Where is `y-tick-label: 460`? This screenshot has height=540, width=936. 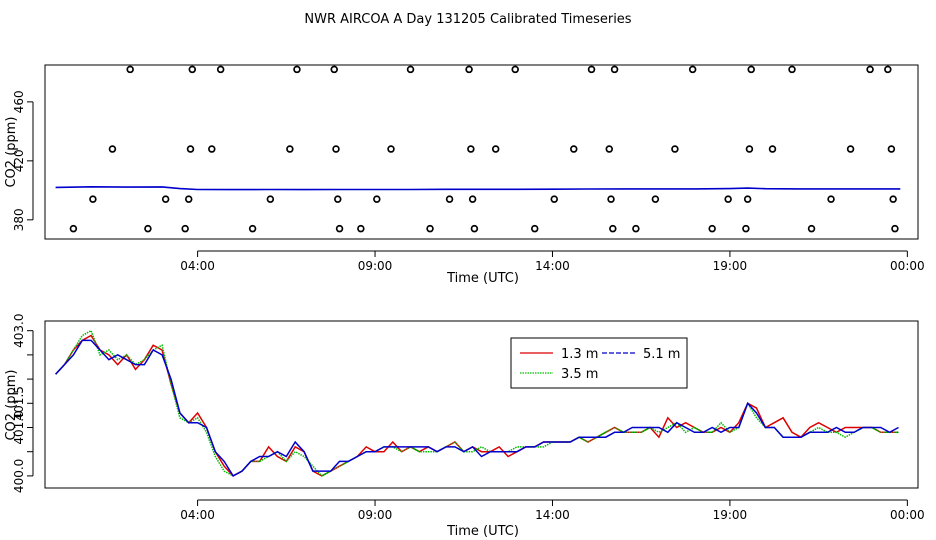
y-tick-label: 460 is located at coordinates (19, 101).